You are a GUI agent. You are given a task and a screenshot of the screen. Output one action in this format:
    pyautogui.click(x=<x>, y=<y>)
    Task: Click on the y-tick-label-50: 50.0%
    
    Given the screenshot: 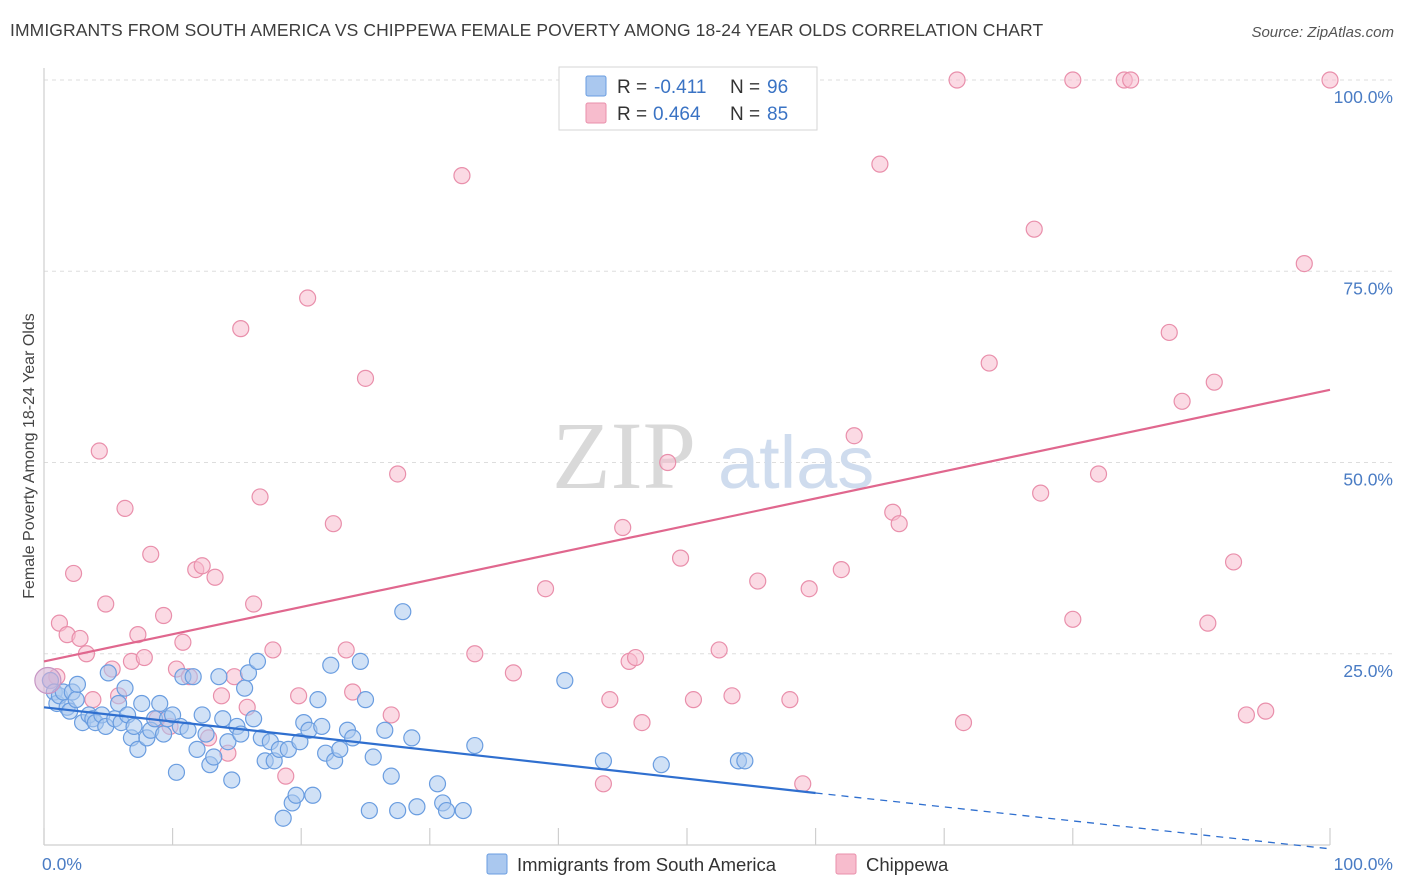 What is the action you would take?
    pyautogui.click(x=1368, y=480)
    